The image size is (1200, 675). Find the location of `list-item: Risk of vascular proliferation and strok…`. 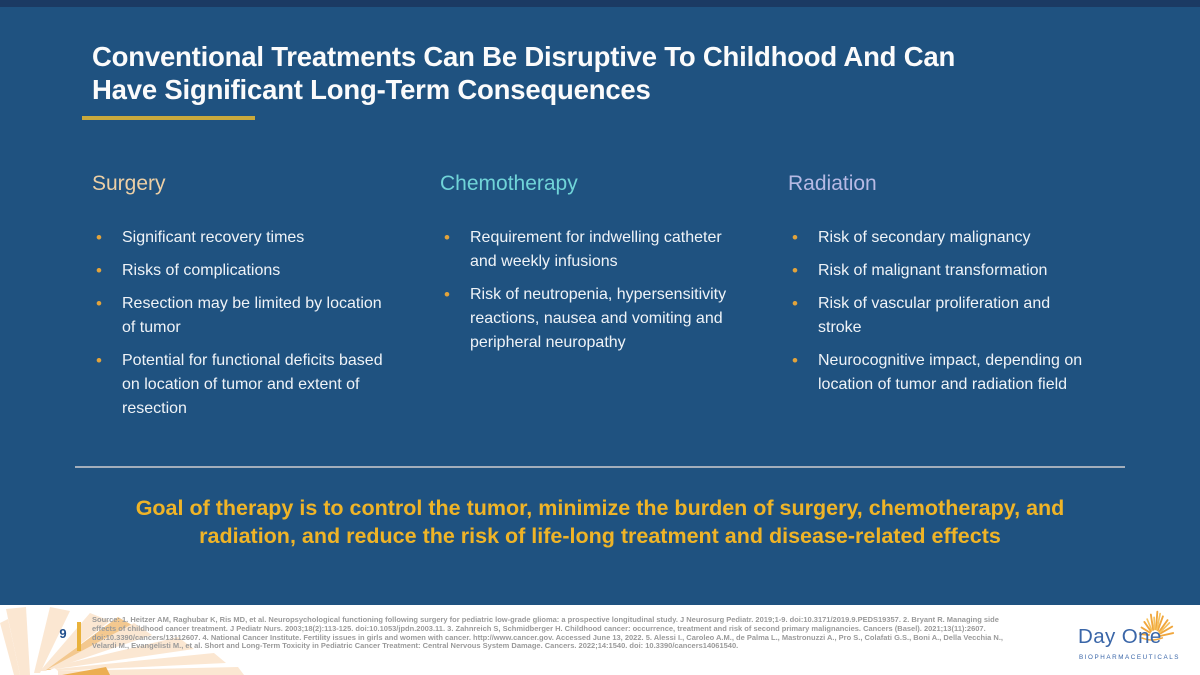

list-item: Risk of vascular proliferation and strok… is located at coordinates (938, 316).